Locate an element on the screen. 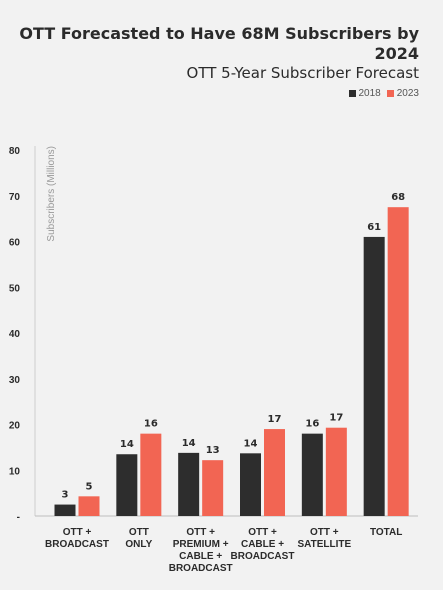  x-tick-label: ONLY is located at coordinates (138, 544).